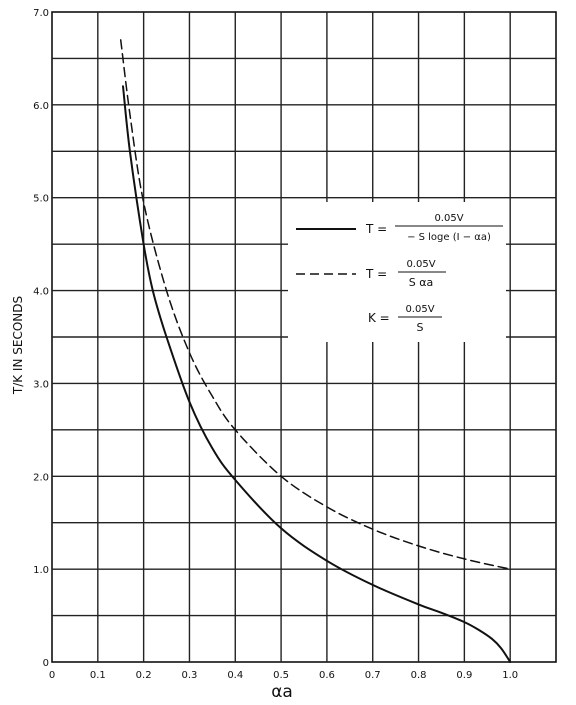 This screenshot has height=705, width=576. What do you see at coordinates (327, 675) in the screenshot?
I see `x-tick-label: 0.6` at bounding box center [327, 675].